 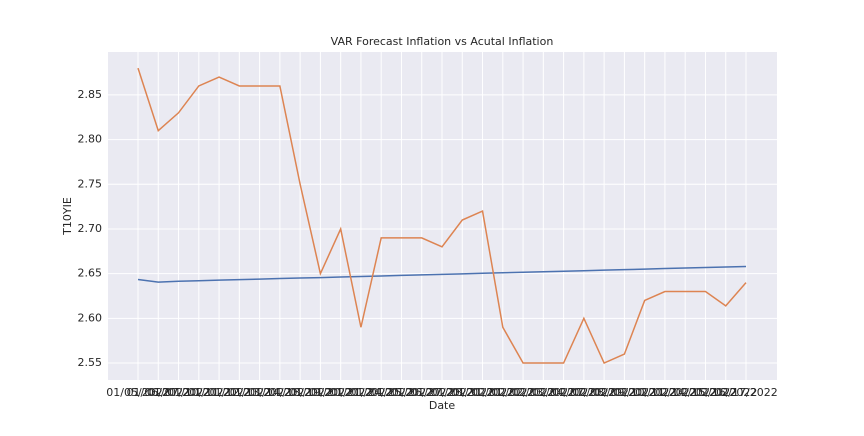 I want to click on x-tick-label: 01/11/2022, so click(x=218, y=392).